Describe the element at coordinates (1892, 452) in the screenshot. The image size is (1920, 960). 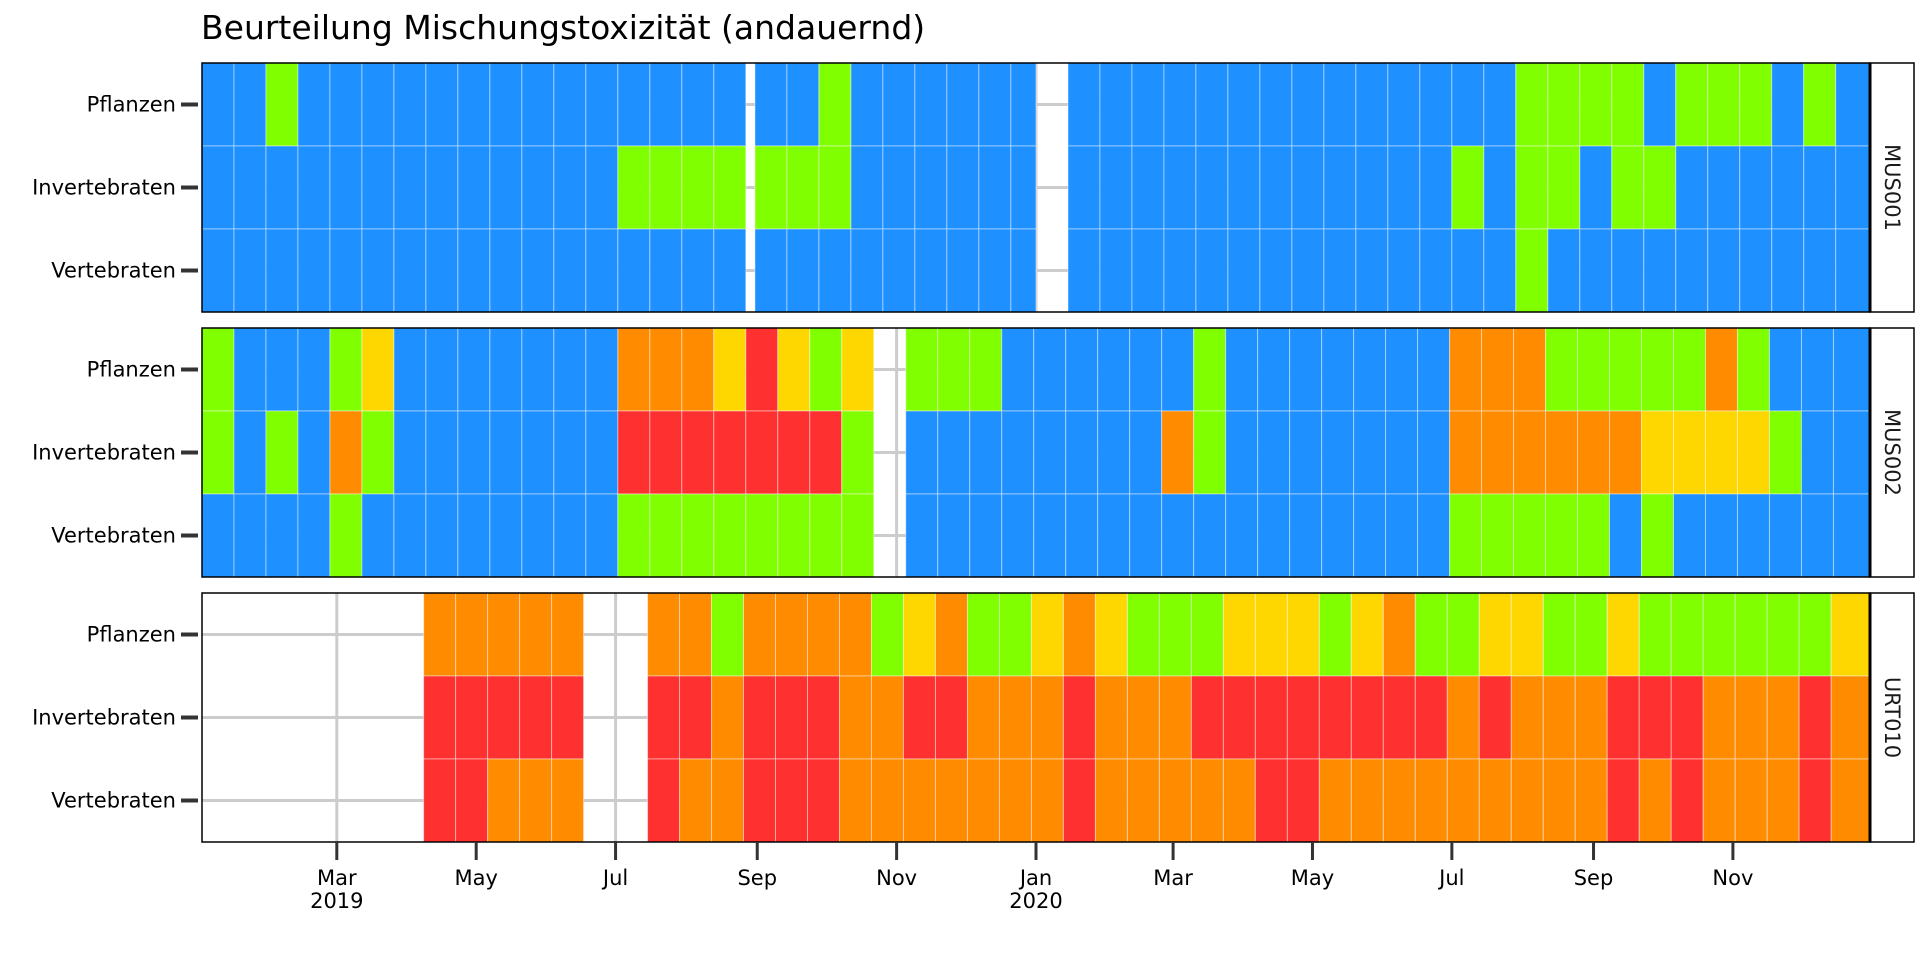
I see `facet-label: MUS002` at that location.